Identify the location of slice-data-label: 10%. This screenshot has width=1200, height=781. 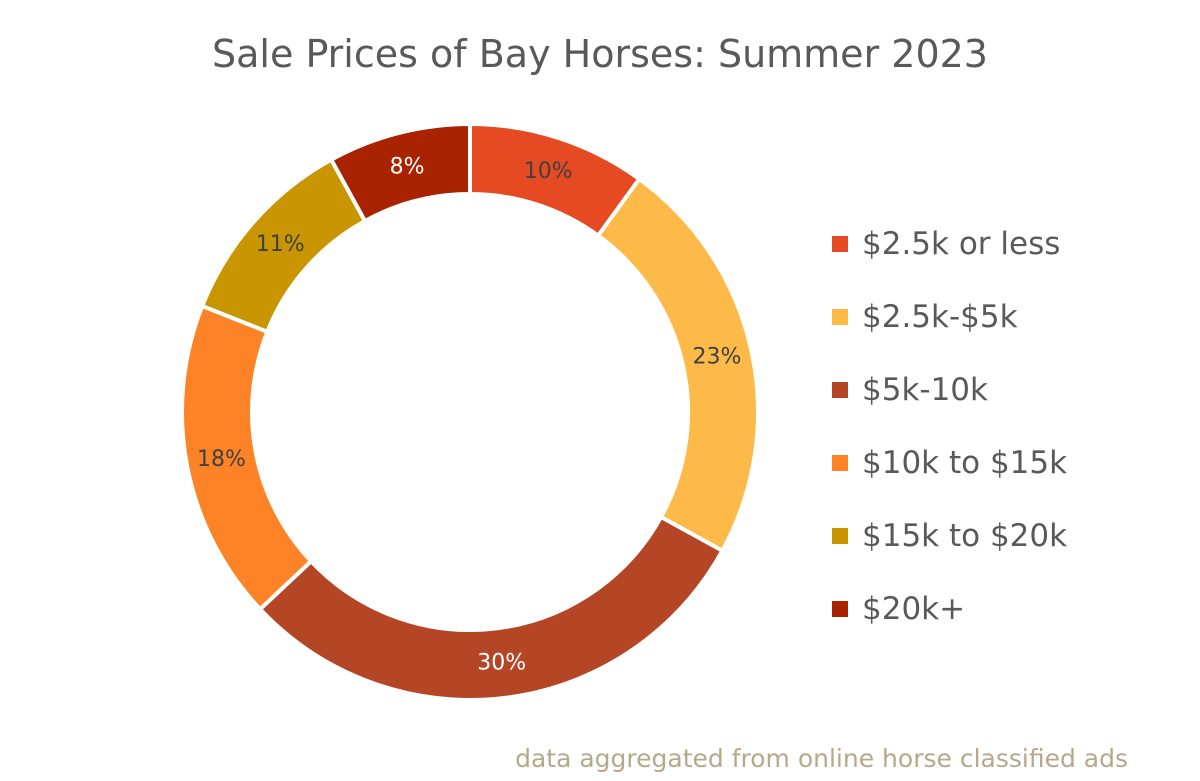
(548, 171).